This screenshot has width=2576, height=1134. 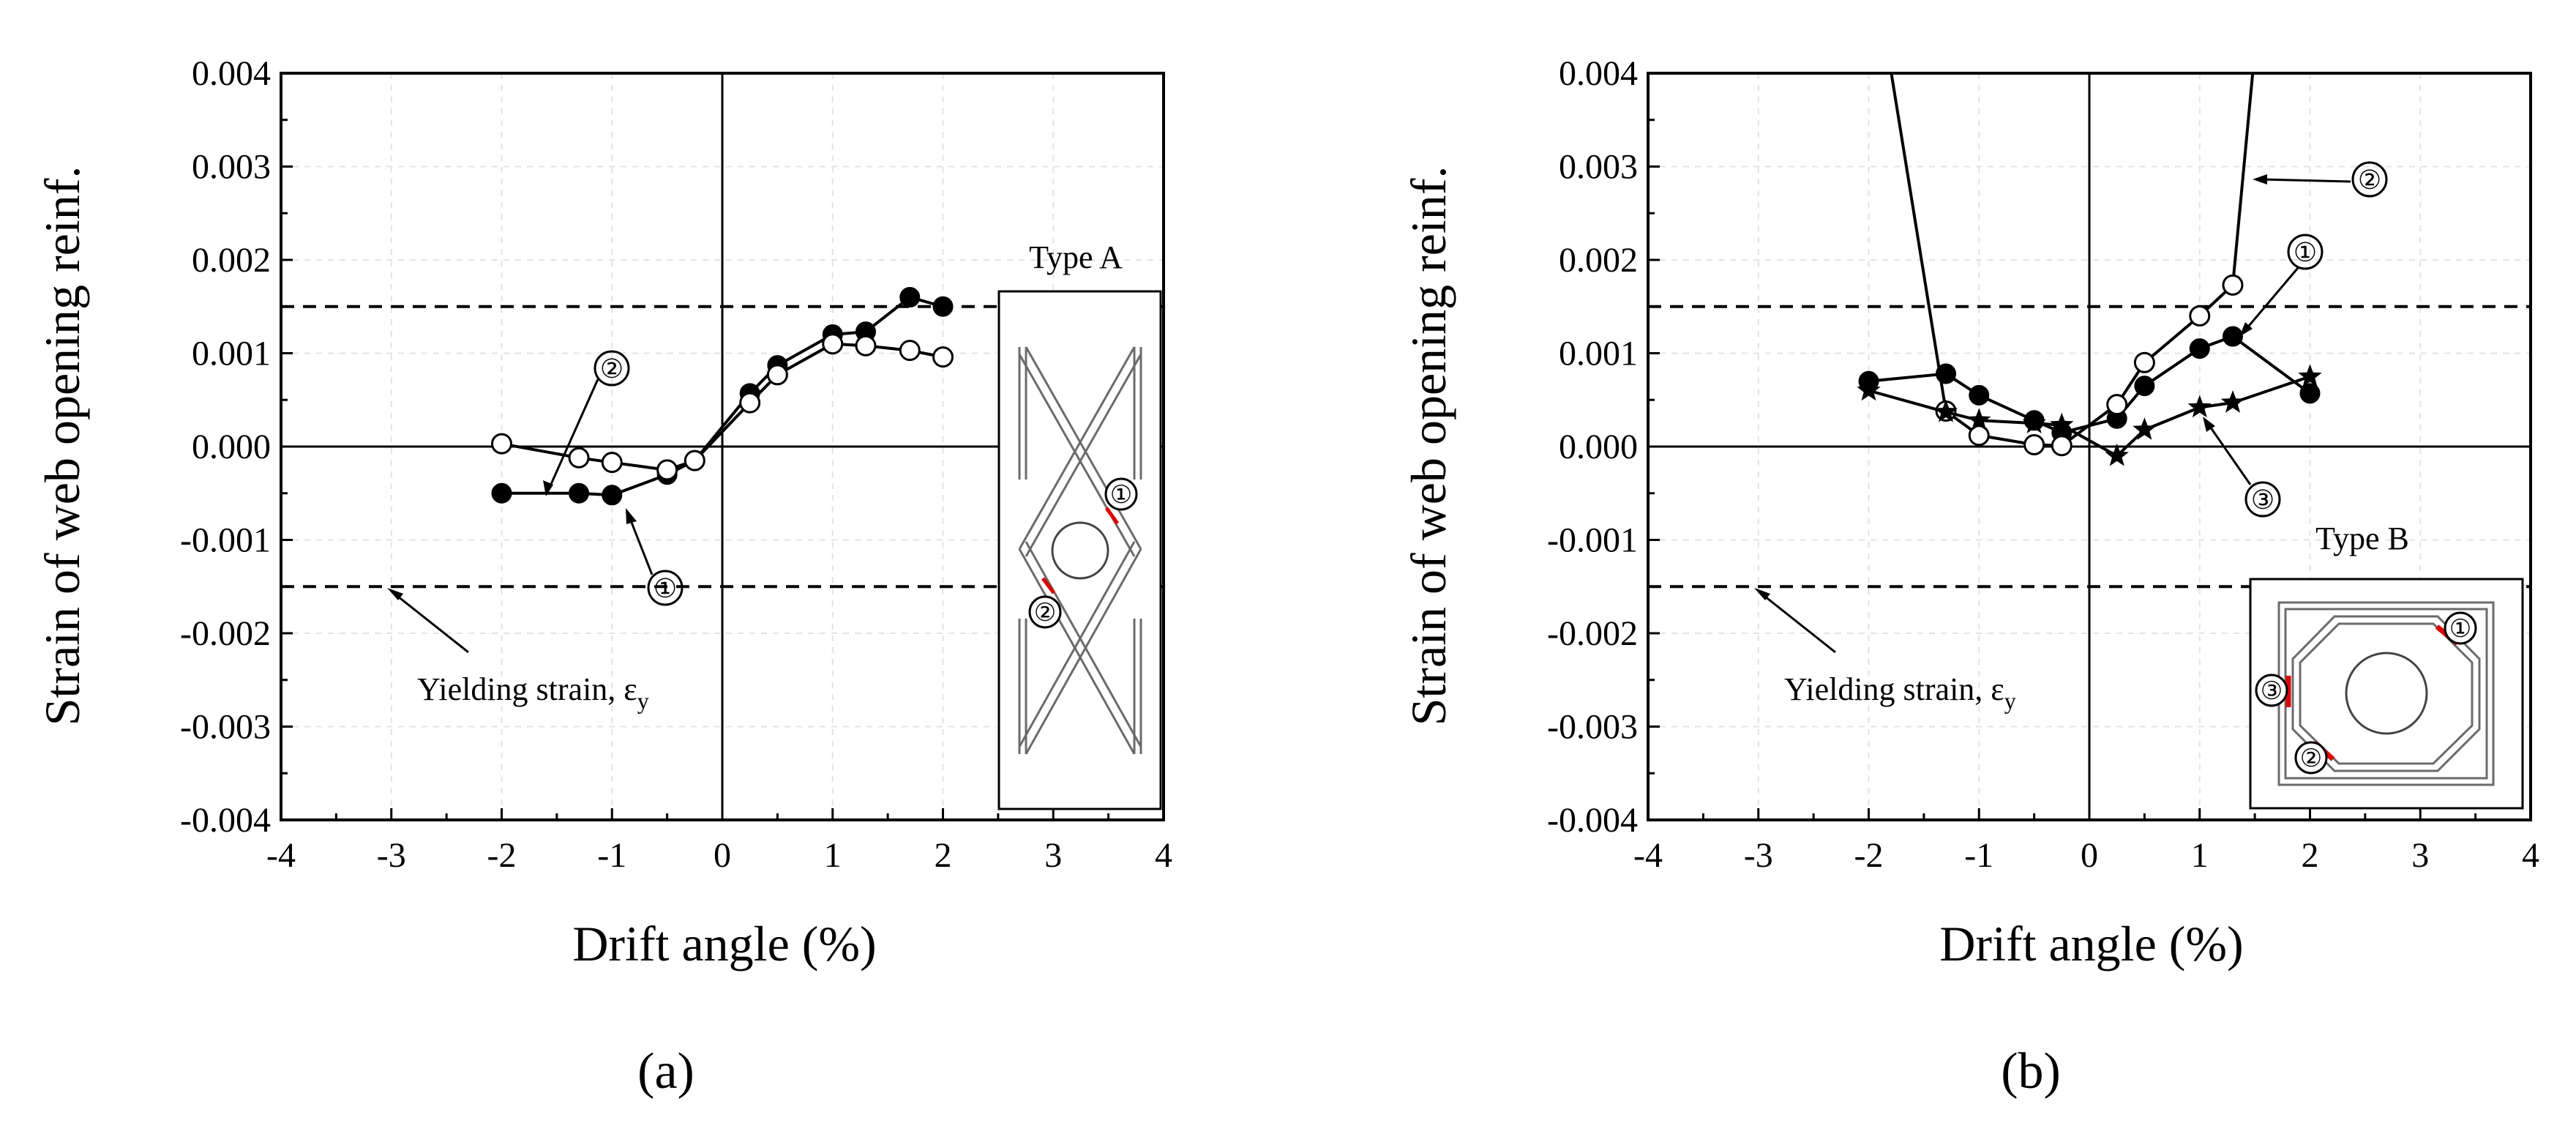 What do you see at coordinates (1076, 257) in the screenshot?
I see `inset-title-a: Type A` at bounding box center [1076, 257].